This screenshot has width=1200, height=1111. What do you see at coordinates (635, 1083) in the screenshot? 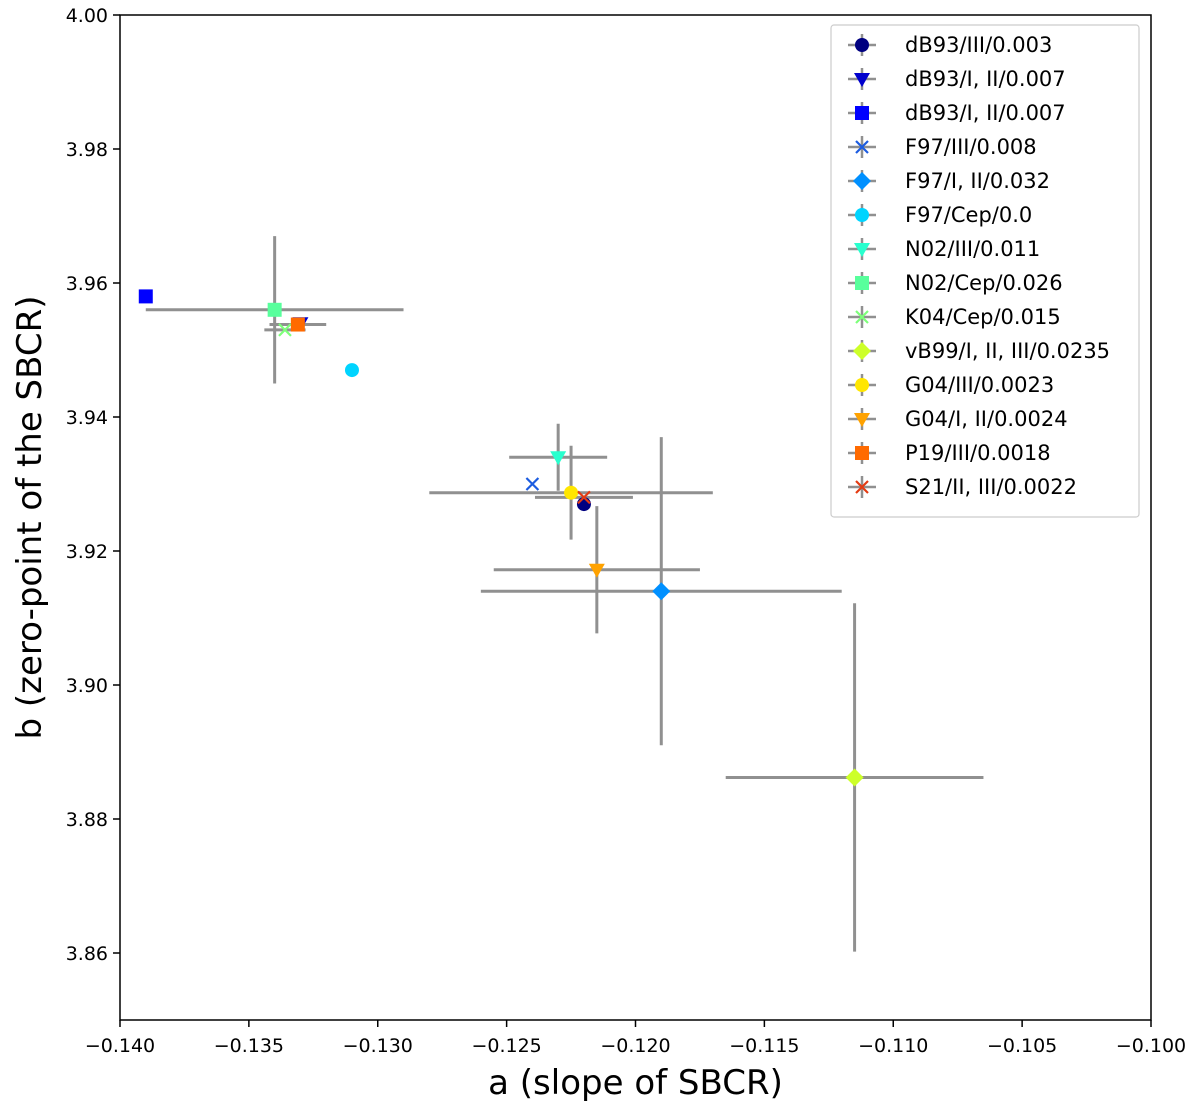
I see `x-axis-title: a (slope of SBCR)` at bounding box center [635, 1083].